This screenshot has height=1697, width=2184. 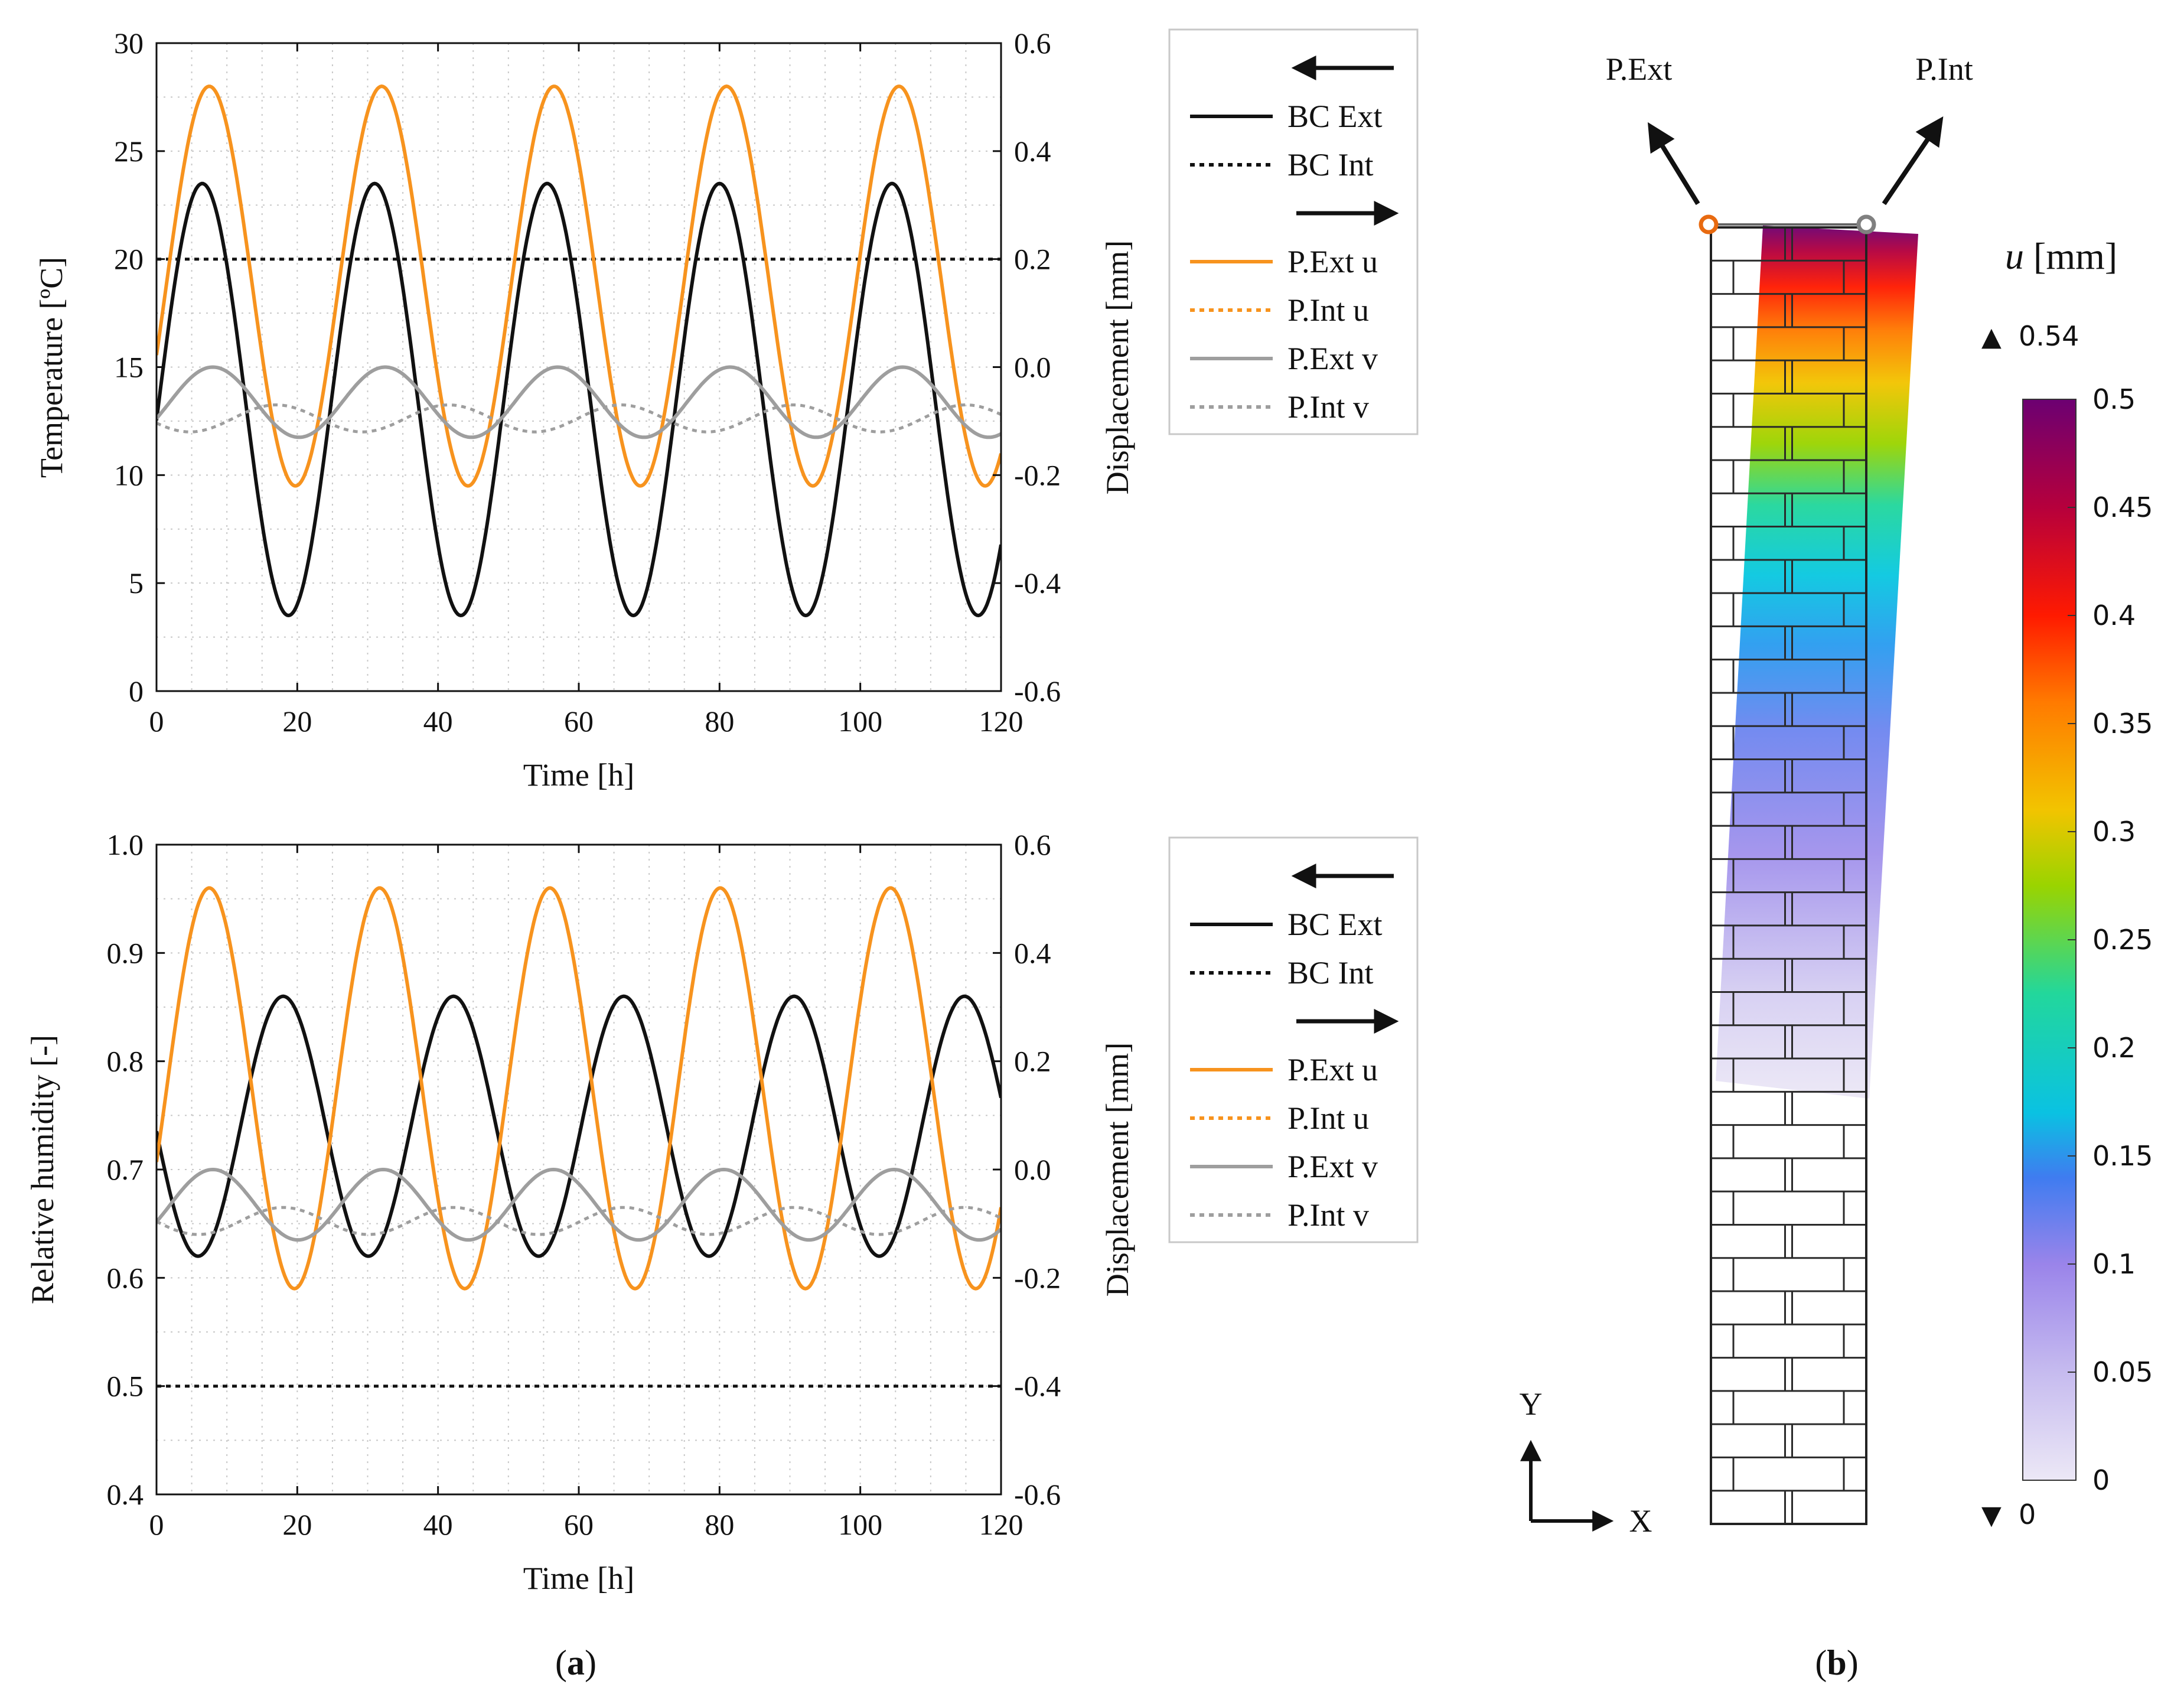 What do you see at coordinates (2049, 336) in the screenshot?
I see `colorbar-max-label: 0.54` at bounding box center [2049, 336].